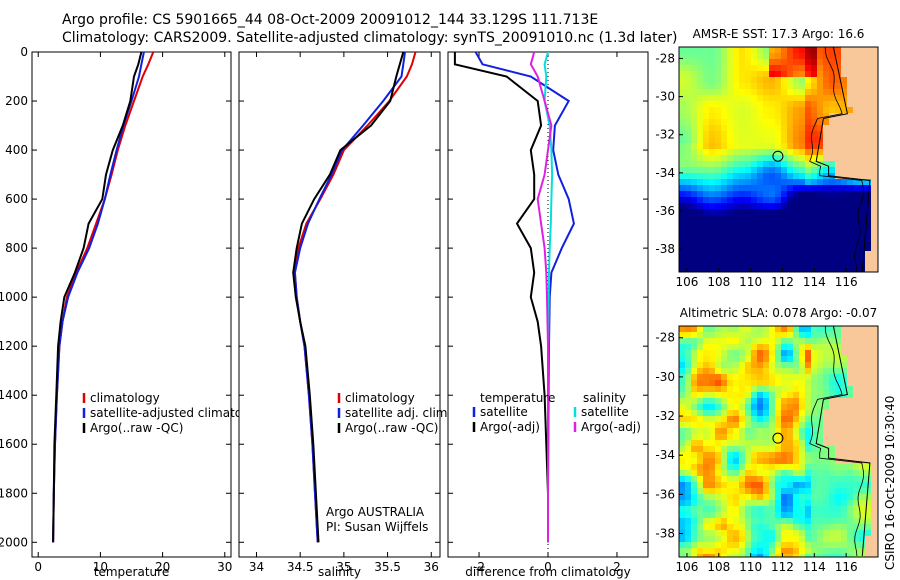 The image size is (900, 580). I want to click on coastline, so click(843, 159).